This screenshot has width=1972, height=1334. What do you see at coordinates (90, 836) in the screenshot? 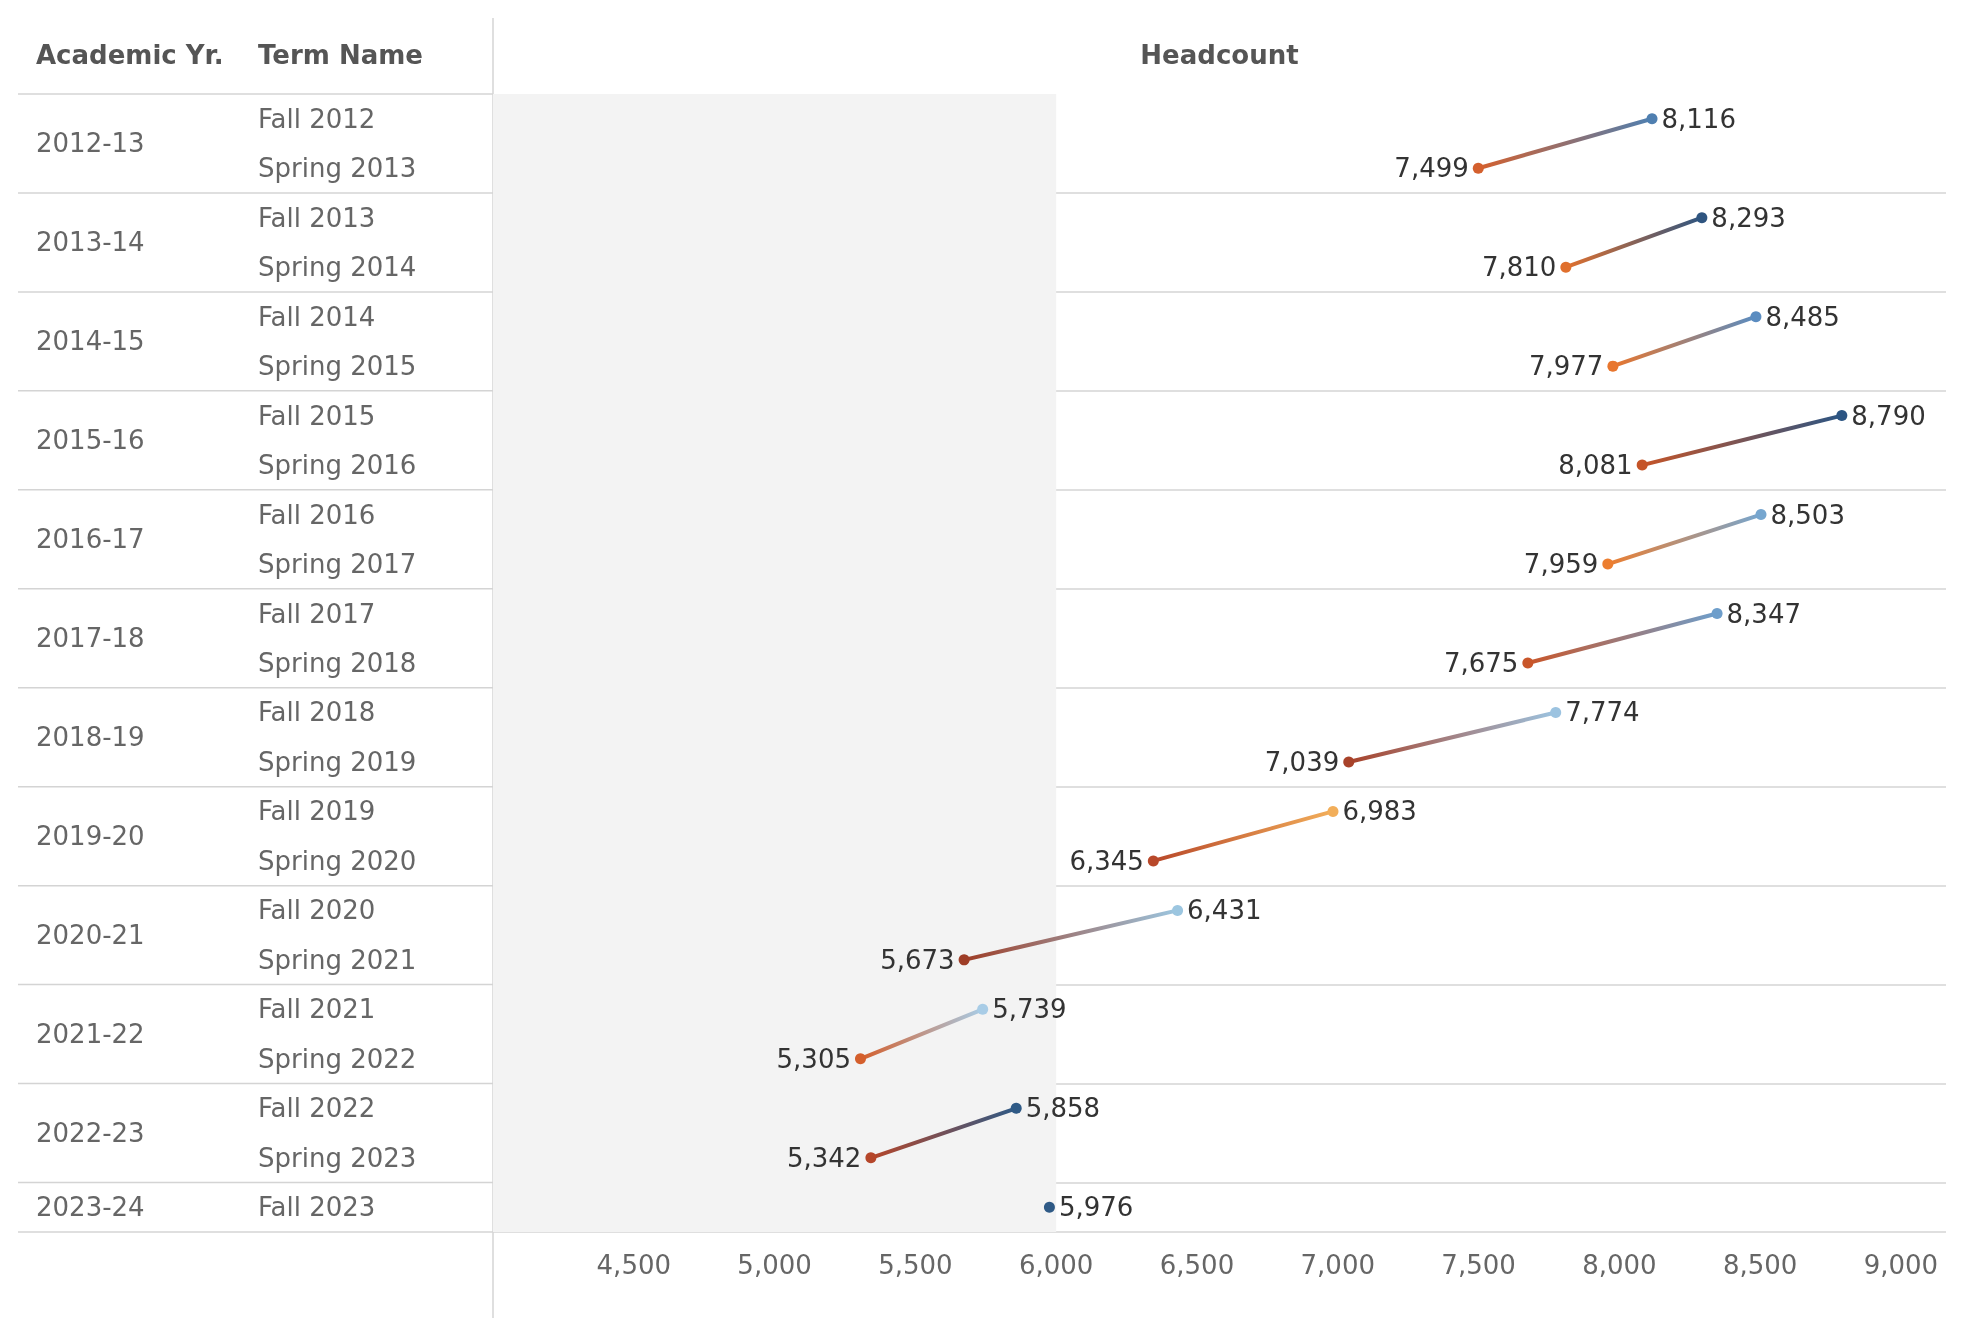
I see `text: 2019-20` at bounding box center [90, 836].